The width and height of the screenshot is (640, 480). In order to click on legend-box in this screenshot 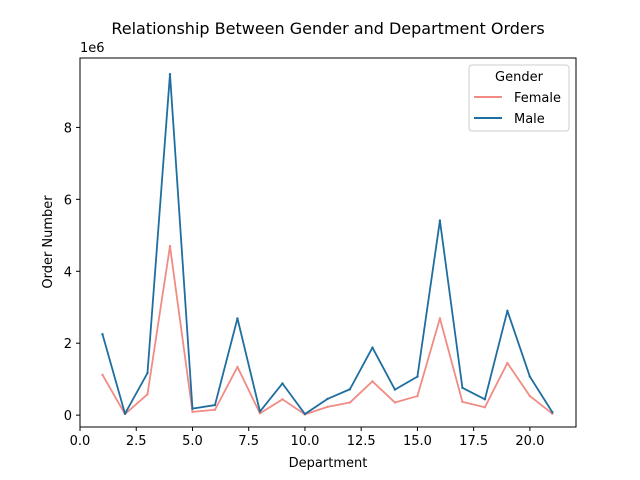, I will do `click(519, 98)`.